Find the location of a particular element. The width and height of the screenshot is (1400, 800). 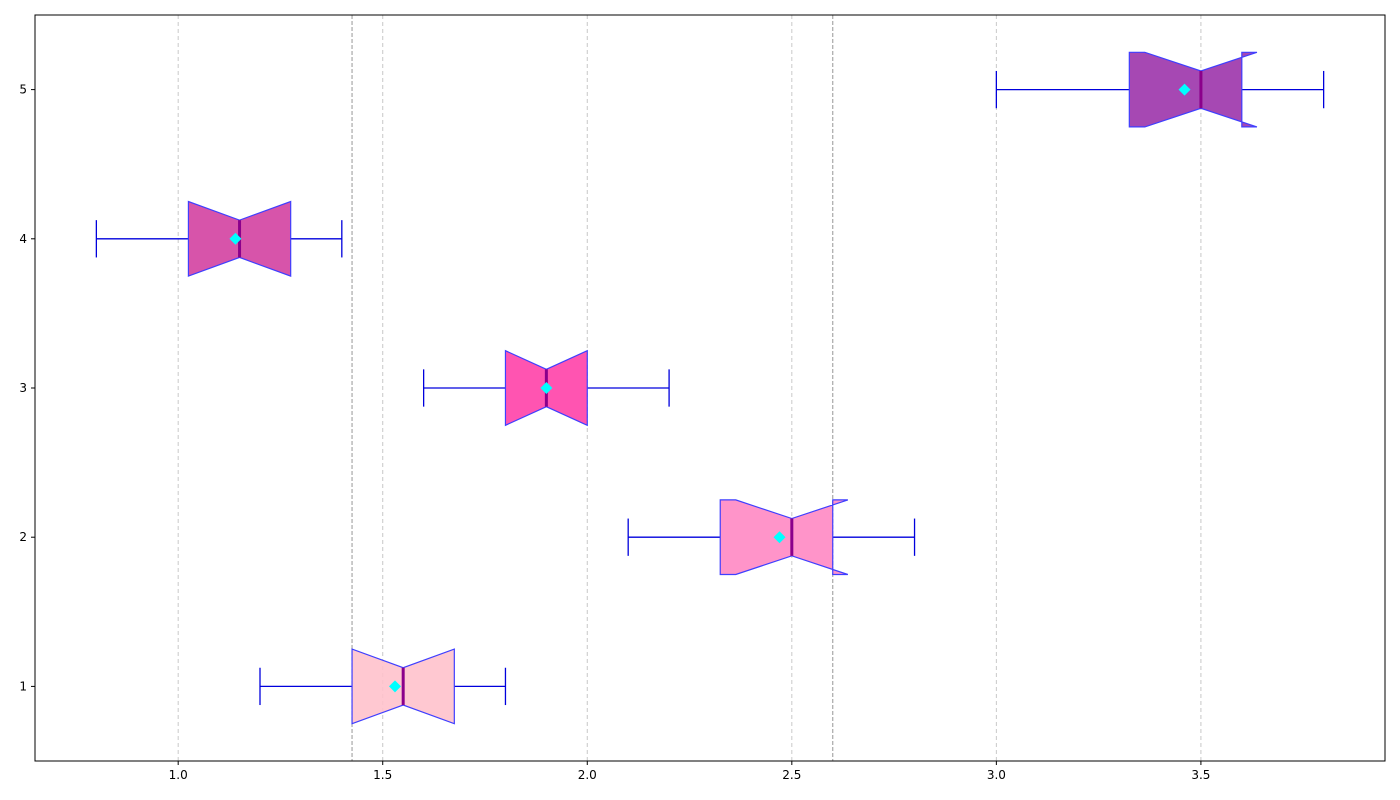

box-body is located at coordinates (1193, 89).